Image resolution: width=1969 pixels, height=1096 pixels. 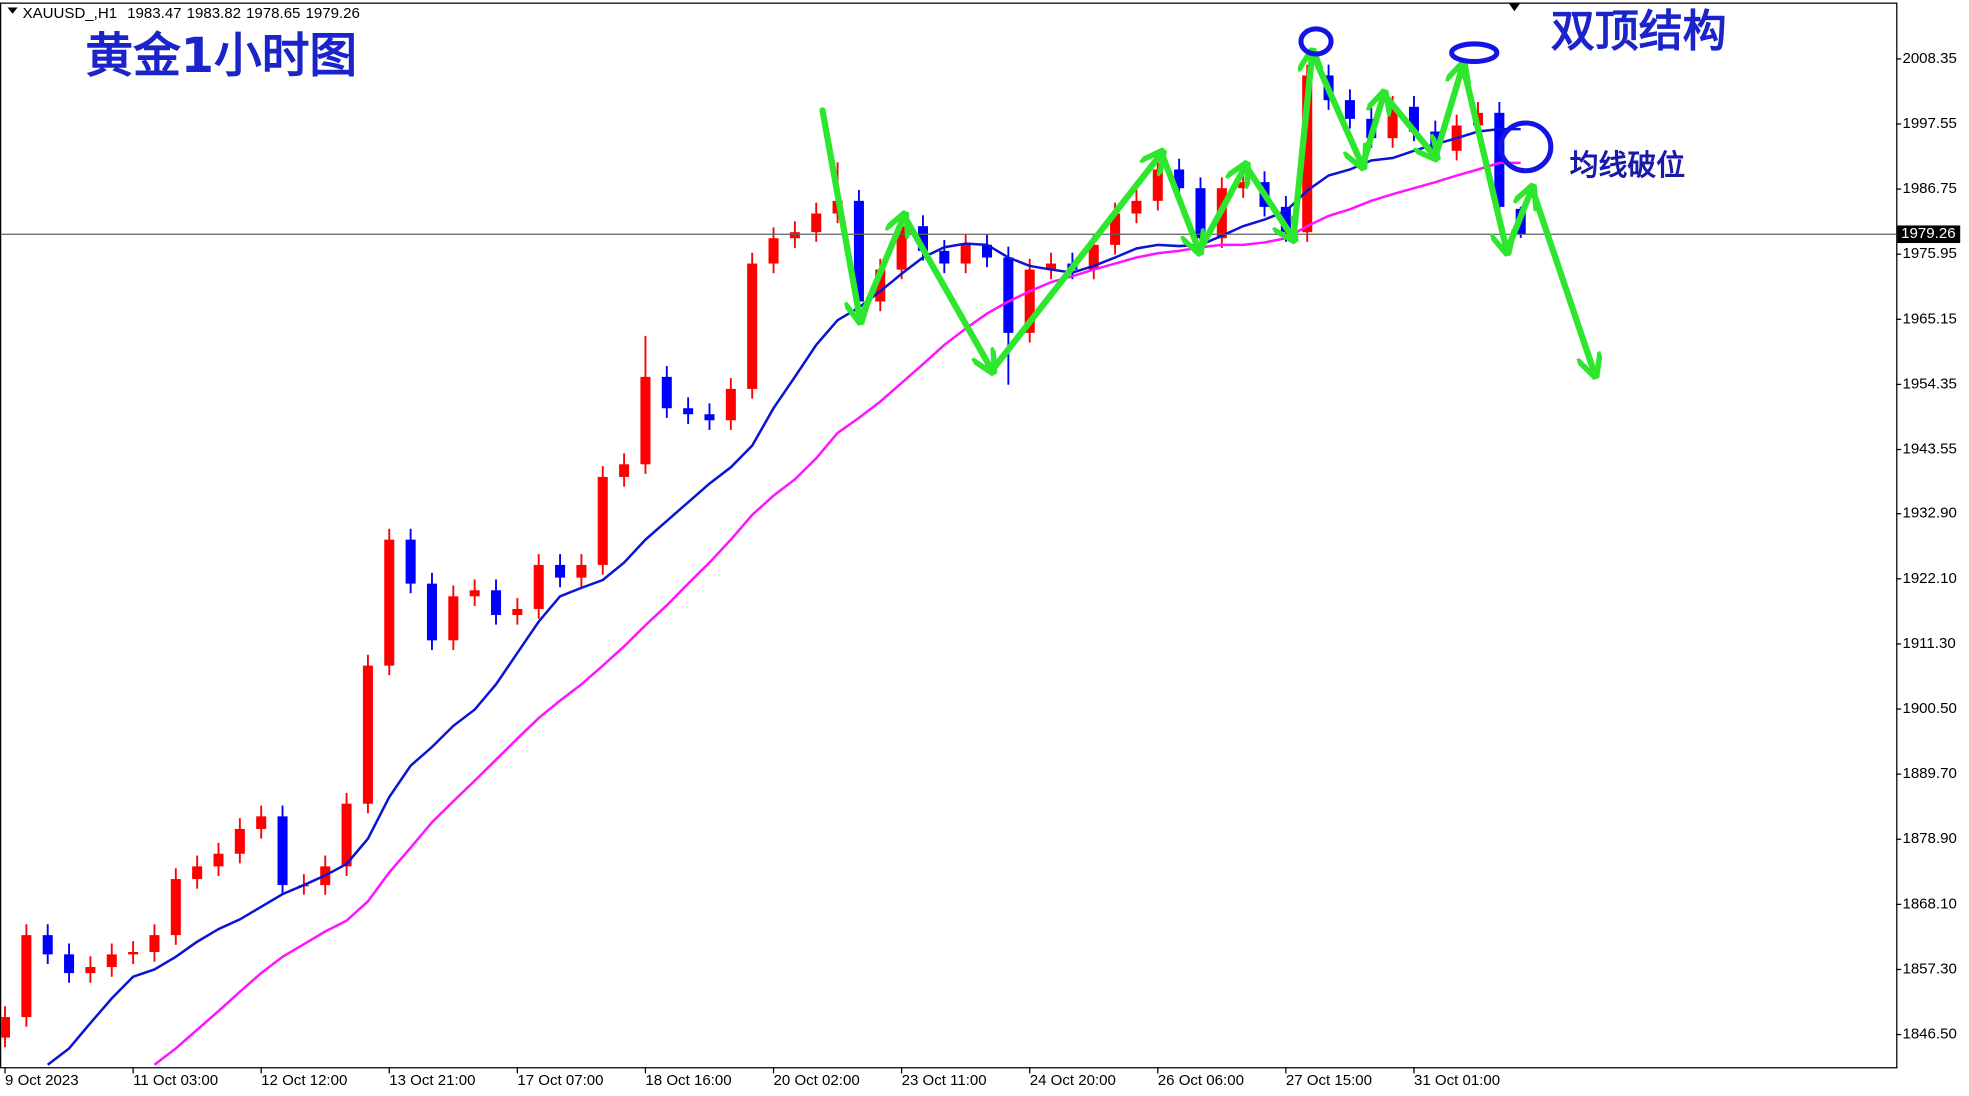 I want to click on y-tick-label: 1965.15, so click(x=1929, y=318).